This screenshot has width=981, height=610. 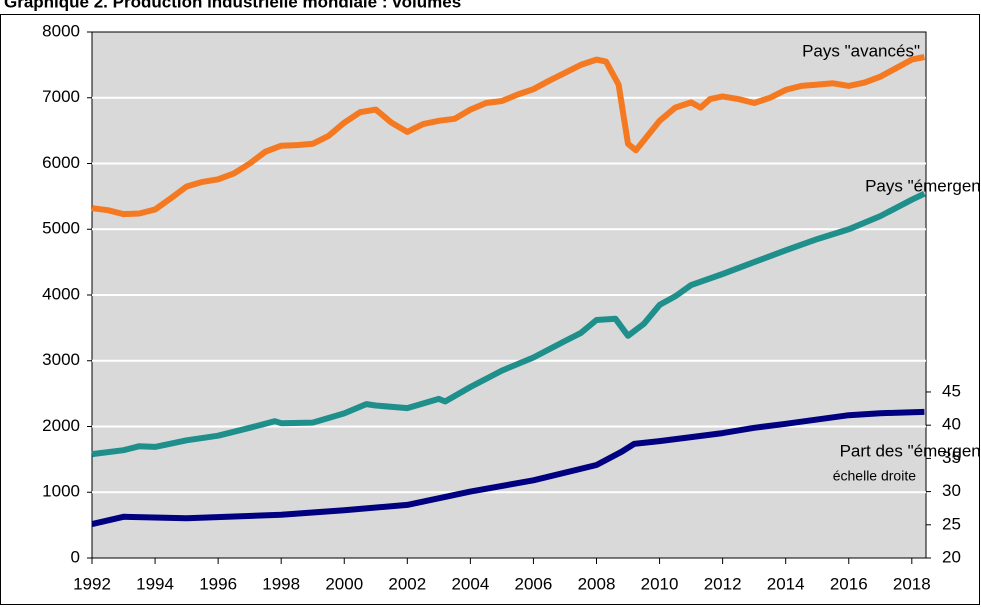 I want to click on x-tick-label: 1998, so click(x=281, y=583).